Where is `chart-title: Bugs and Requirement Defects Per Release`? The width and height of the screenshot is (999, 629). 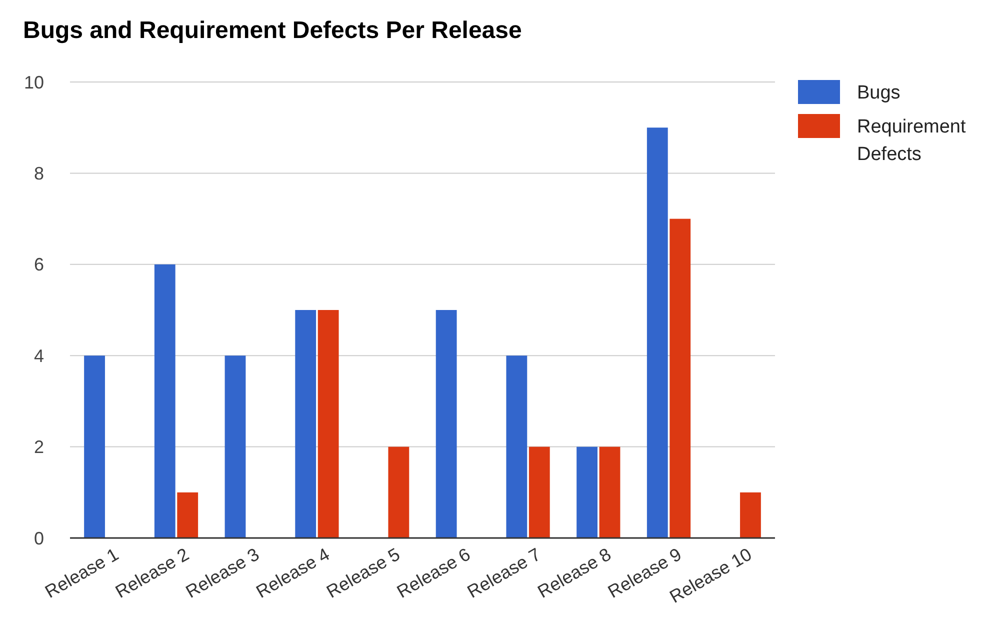
chart-title: Bugs and Requirement Defects Per Release is located at coordinates (272, 30).